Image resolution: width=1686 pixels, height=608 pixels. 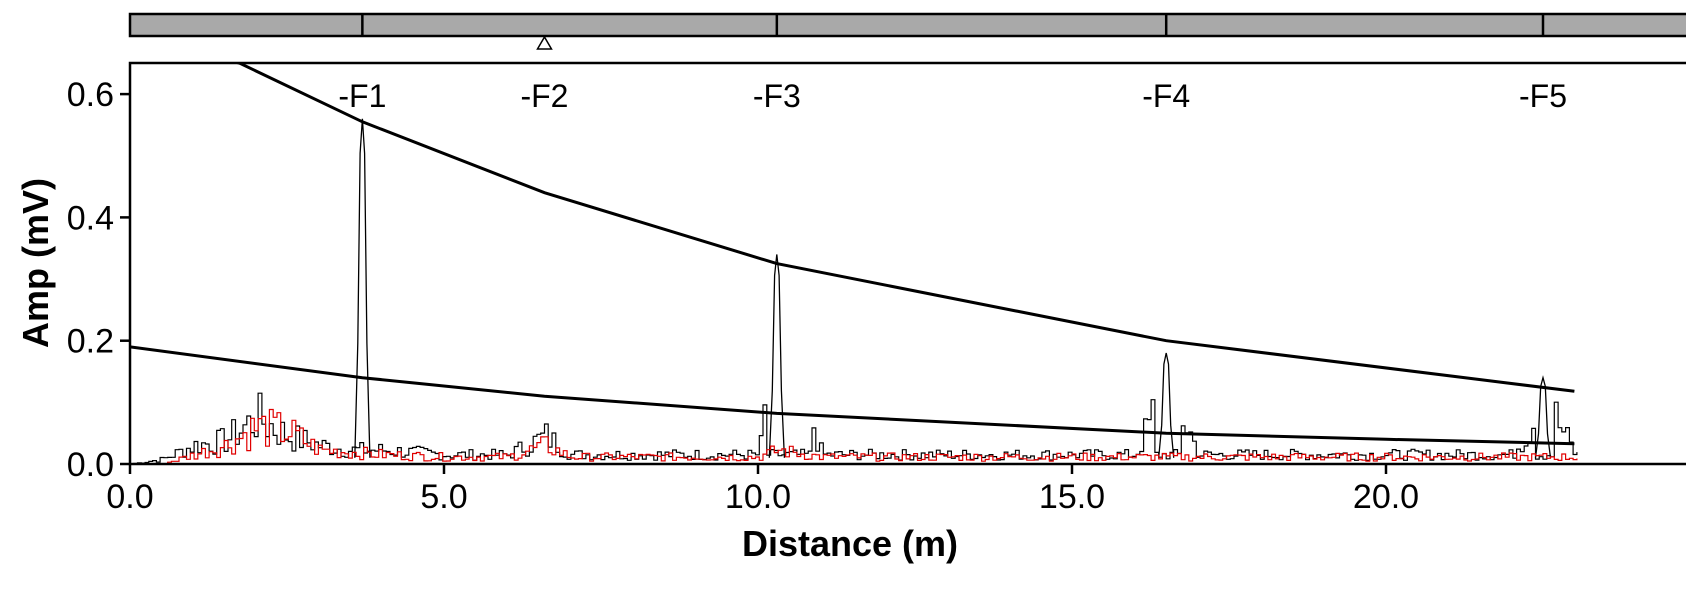 I want to click on segment-bar, so click(x=907, y=31).